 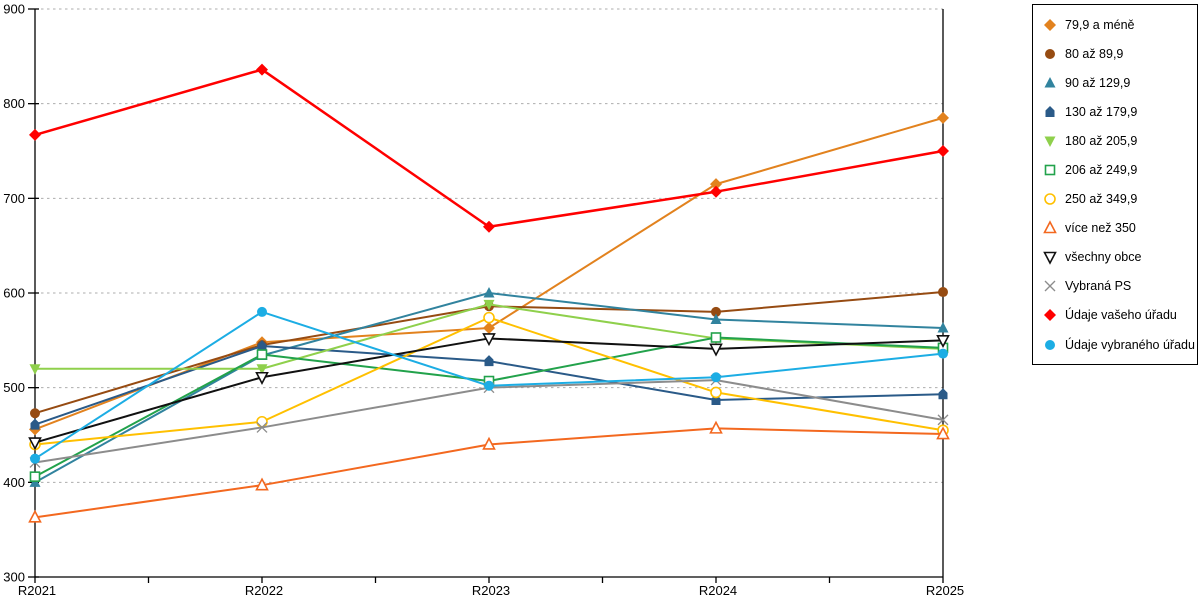 I want to click on legend-item: 90 až 129,9, so click(x=1115, y=82).